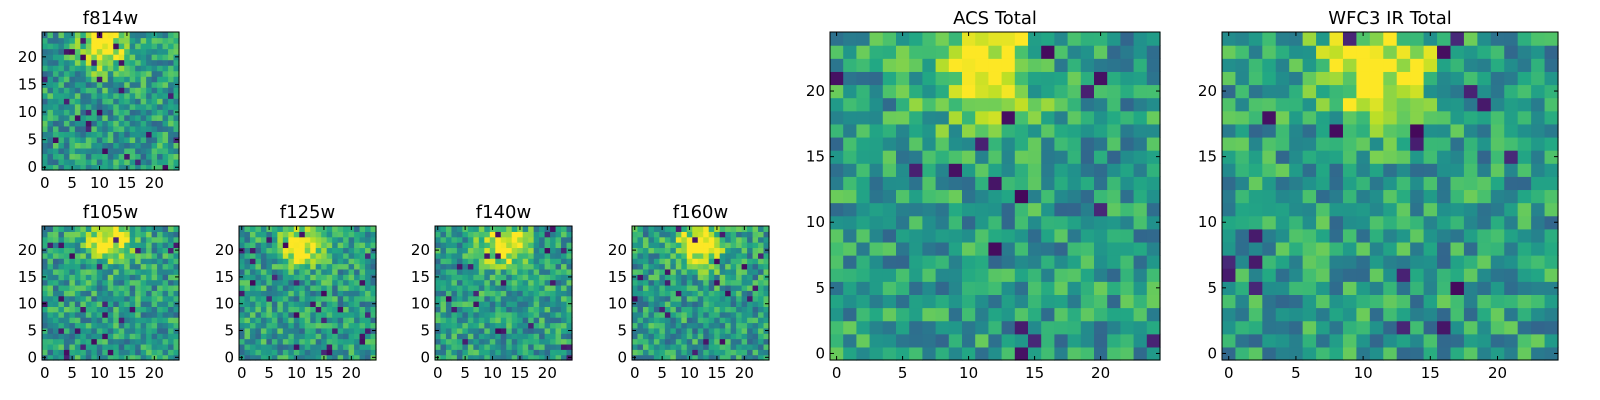 This screenshot has width=1600, height=400. I want to click on y-tick-label: 20, so click(224, 250).